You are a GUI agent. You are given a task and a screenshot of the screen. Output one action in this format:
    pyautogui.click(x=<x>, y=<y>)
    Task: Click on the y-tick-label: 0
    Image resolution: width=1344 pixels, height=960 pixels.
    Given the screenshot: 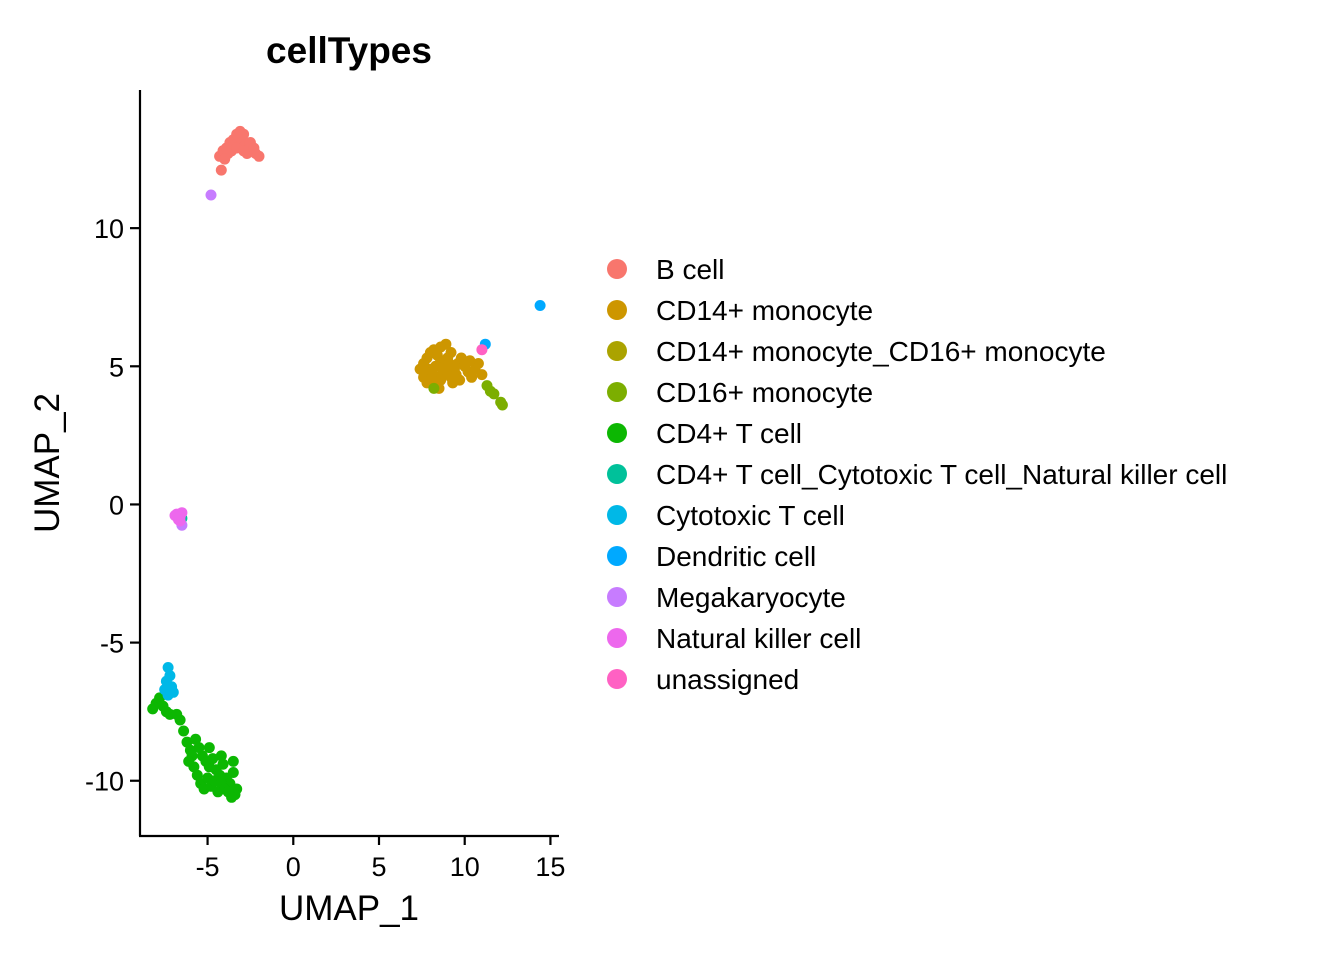 What is the action you would take?
    pyautogui.click(x=116, y=505)
    